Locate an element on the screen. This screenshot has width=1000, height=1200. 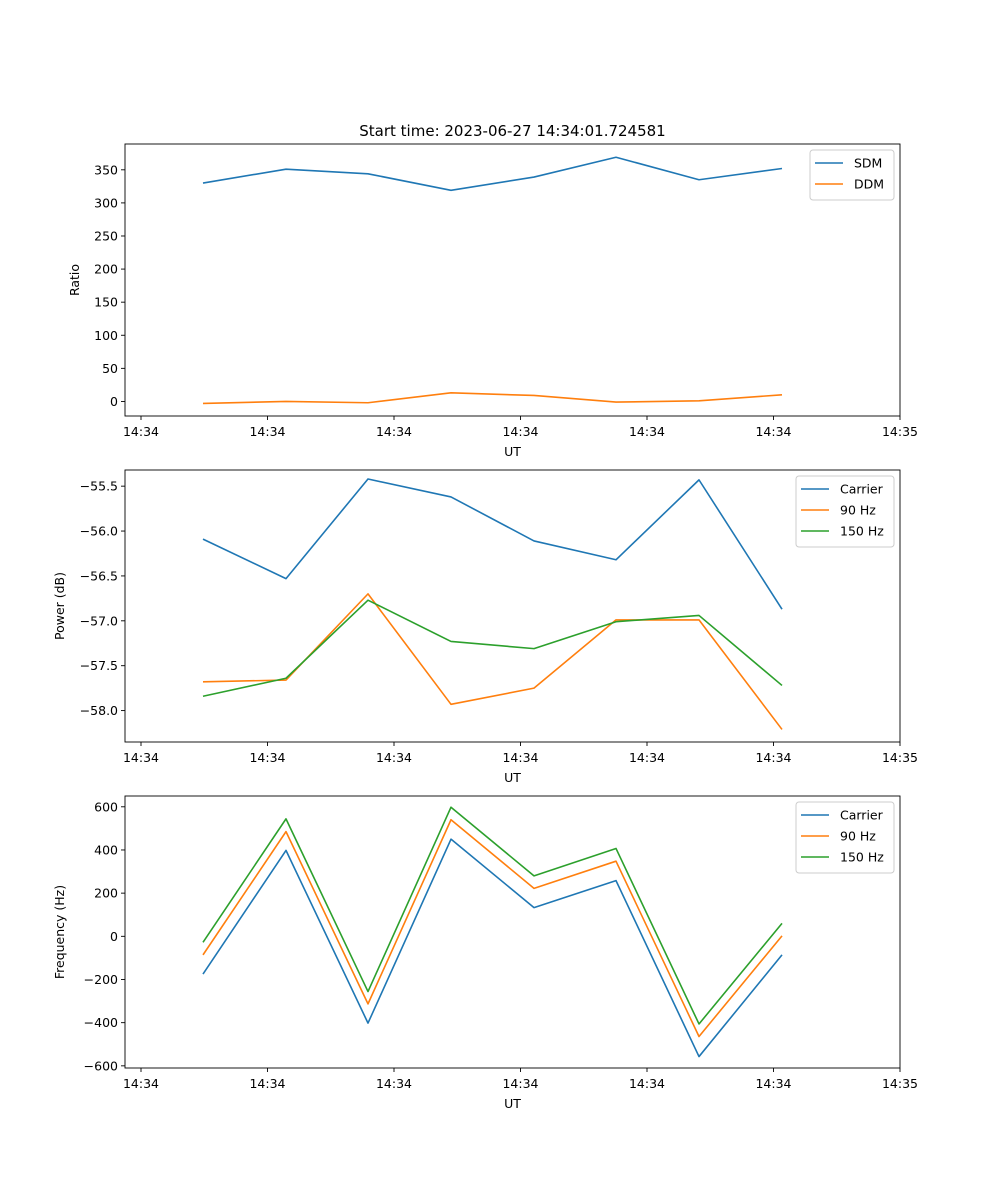
y-tick-label: 400 is located at coordinates (106, 849).